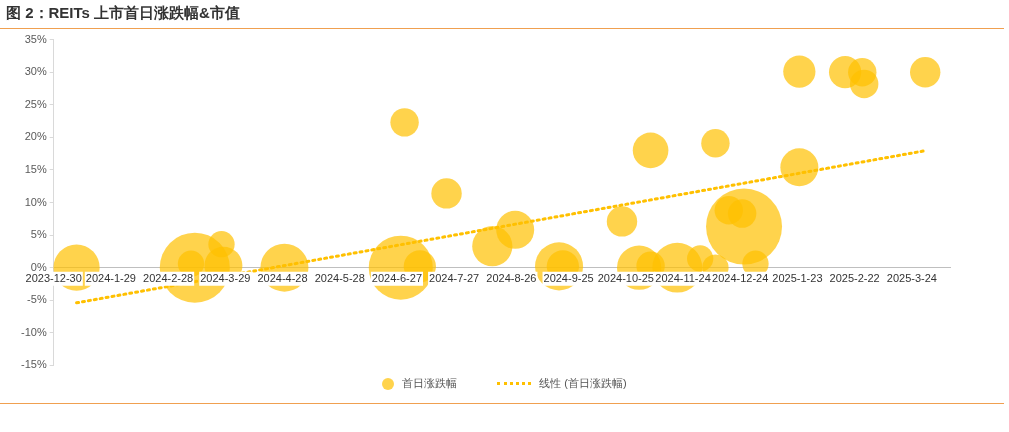 Image resolution: width=1009 pixels, height=432 pixels. Describe the element at coordinates (683, 278) in the screenshot. I see `x-tick-label: 2024-11-24` at that location.